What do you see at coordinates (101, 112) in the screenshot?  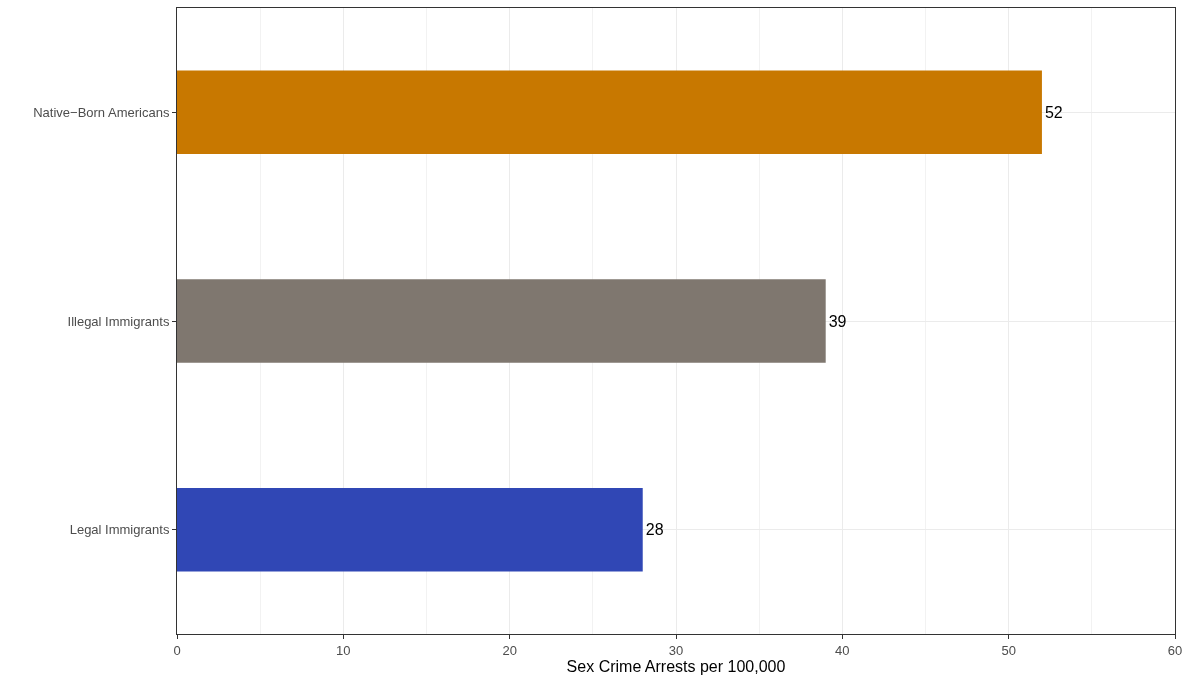 I see `y-tick-label: Native−Born Americans` at bounding box center [101, 112].